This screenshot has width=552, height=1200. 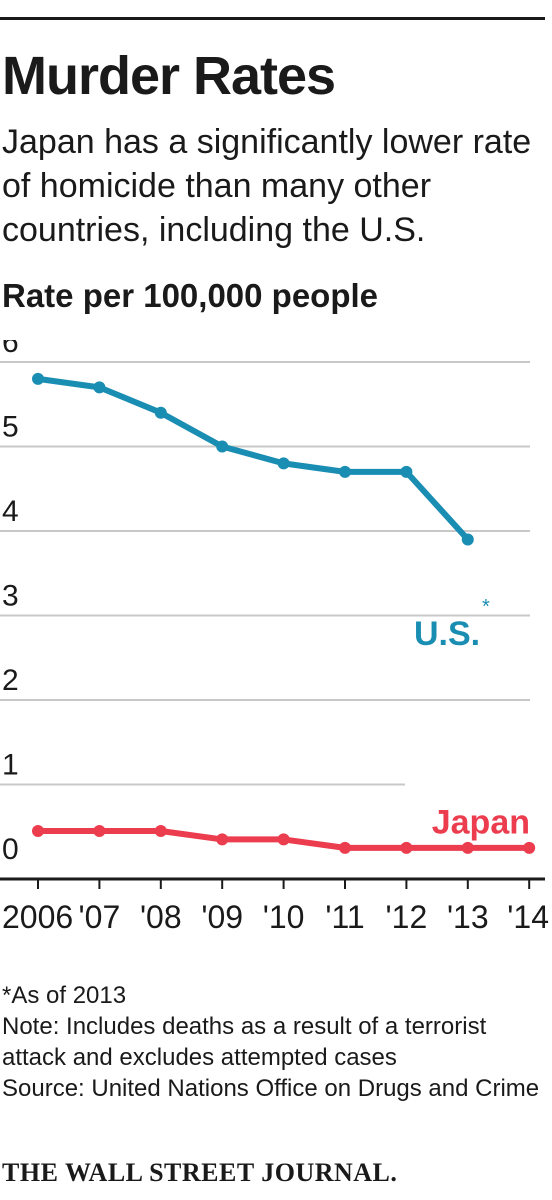 What do you see at coordinates (10, 596) in the screenshot?
I see `y-tick-label: 3` at bounding box center [10, 596].